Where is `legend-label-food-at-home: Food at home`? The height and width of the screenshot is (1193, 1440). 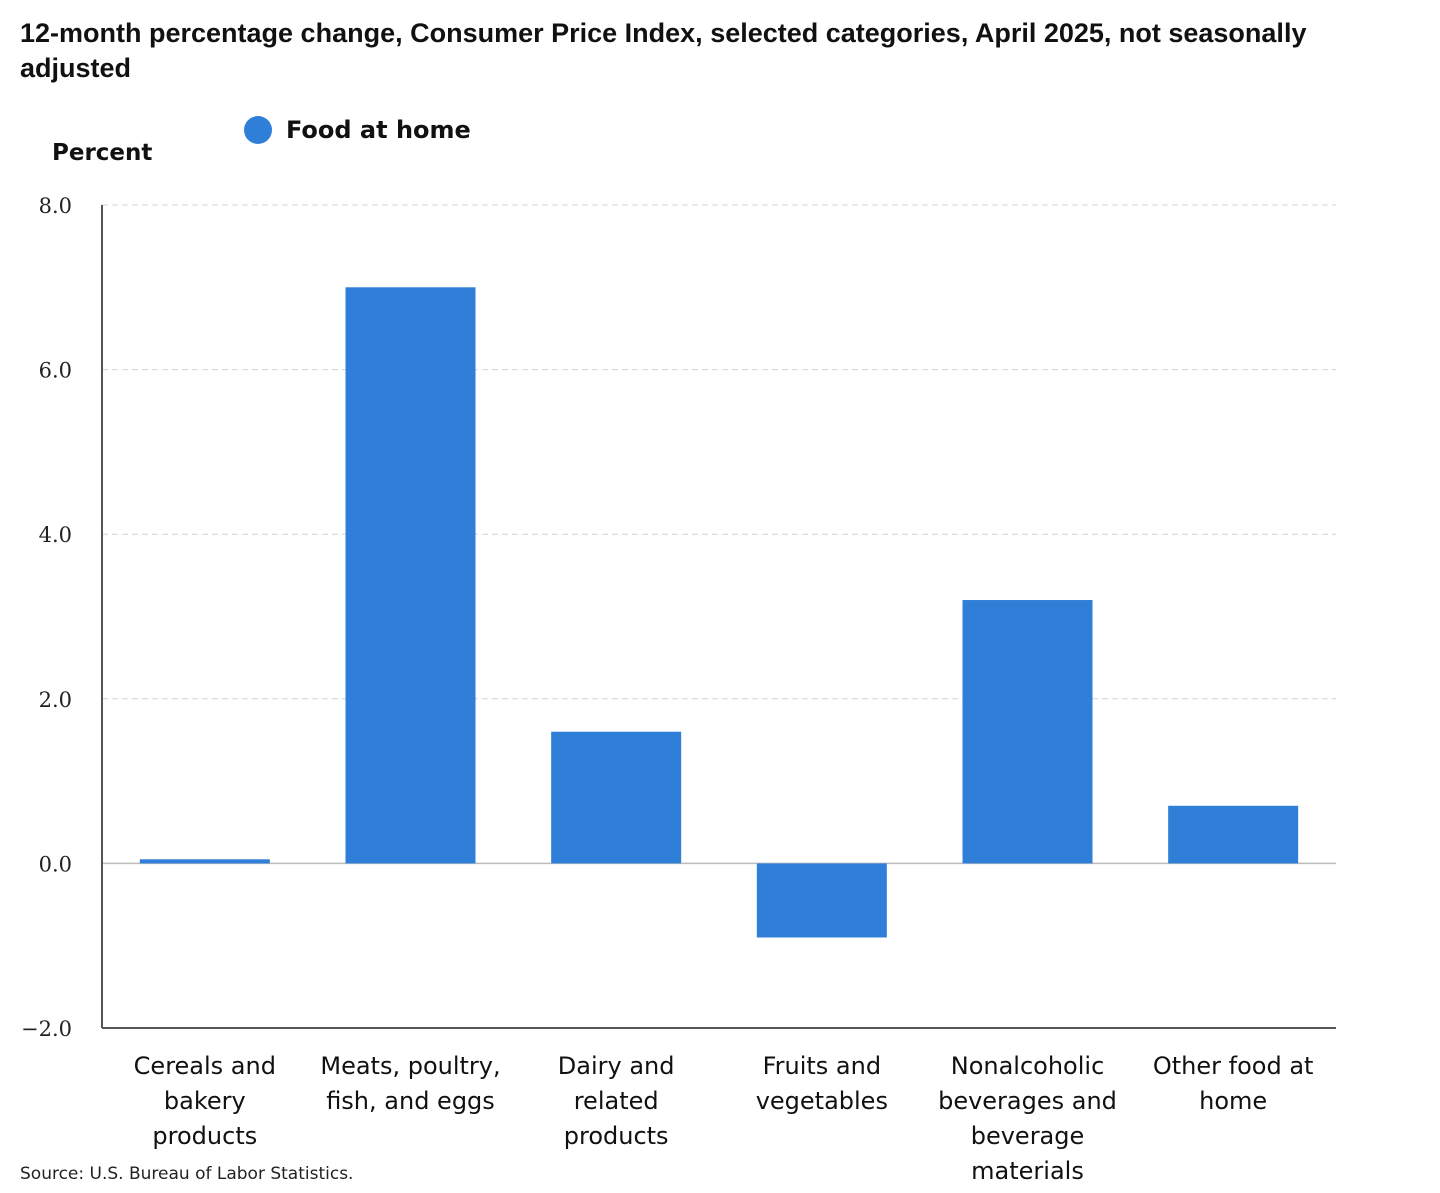 legend-label-food-at-home: Food at home is located at coordinates (378, 130).